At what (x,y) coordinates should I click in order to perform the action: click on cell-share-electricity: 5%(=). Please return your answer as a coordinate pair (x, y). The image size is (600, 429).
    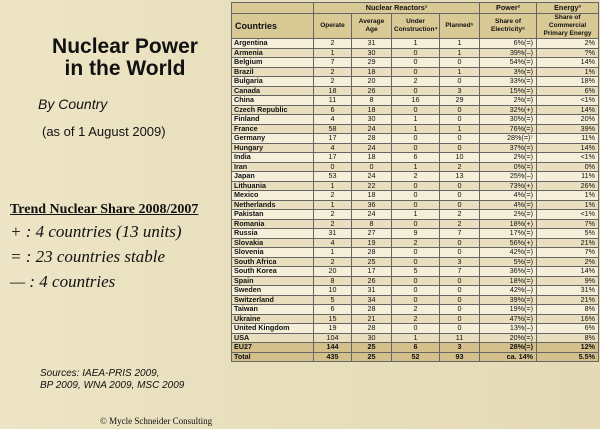
    Looking at the image, I should click on (508, 261).